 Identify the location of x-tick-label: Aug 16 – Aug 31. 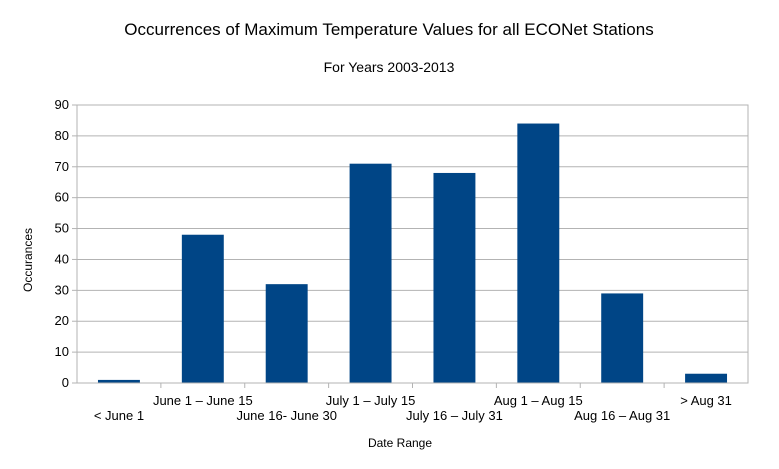
(622, 415).